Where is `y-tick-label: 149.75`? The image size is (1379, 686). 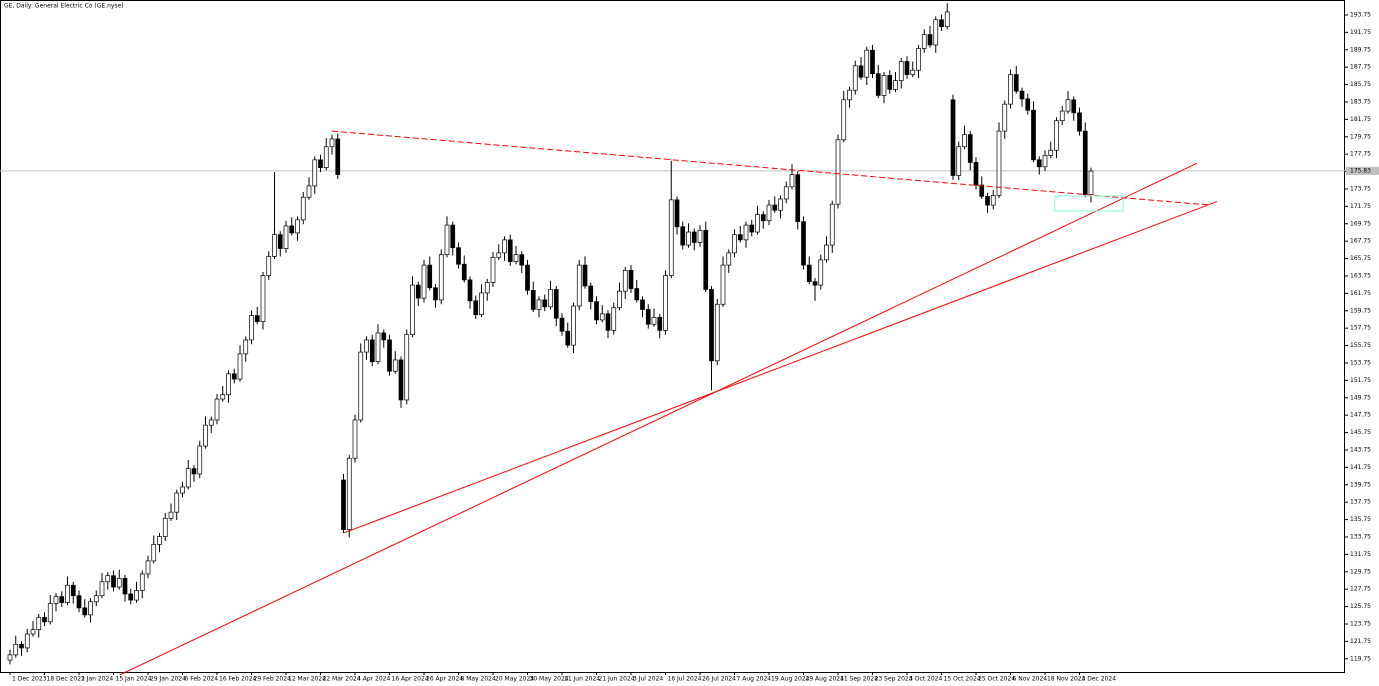 y-tick-label: 149.75 is located at coordinates (1360, 397).